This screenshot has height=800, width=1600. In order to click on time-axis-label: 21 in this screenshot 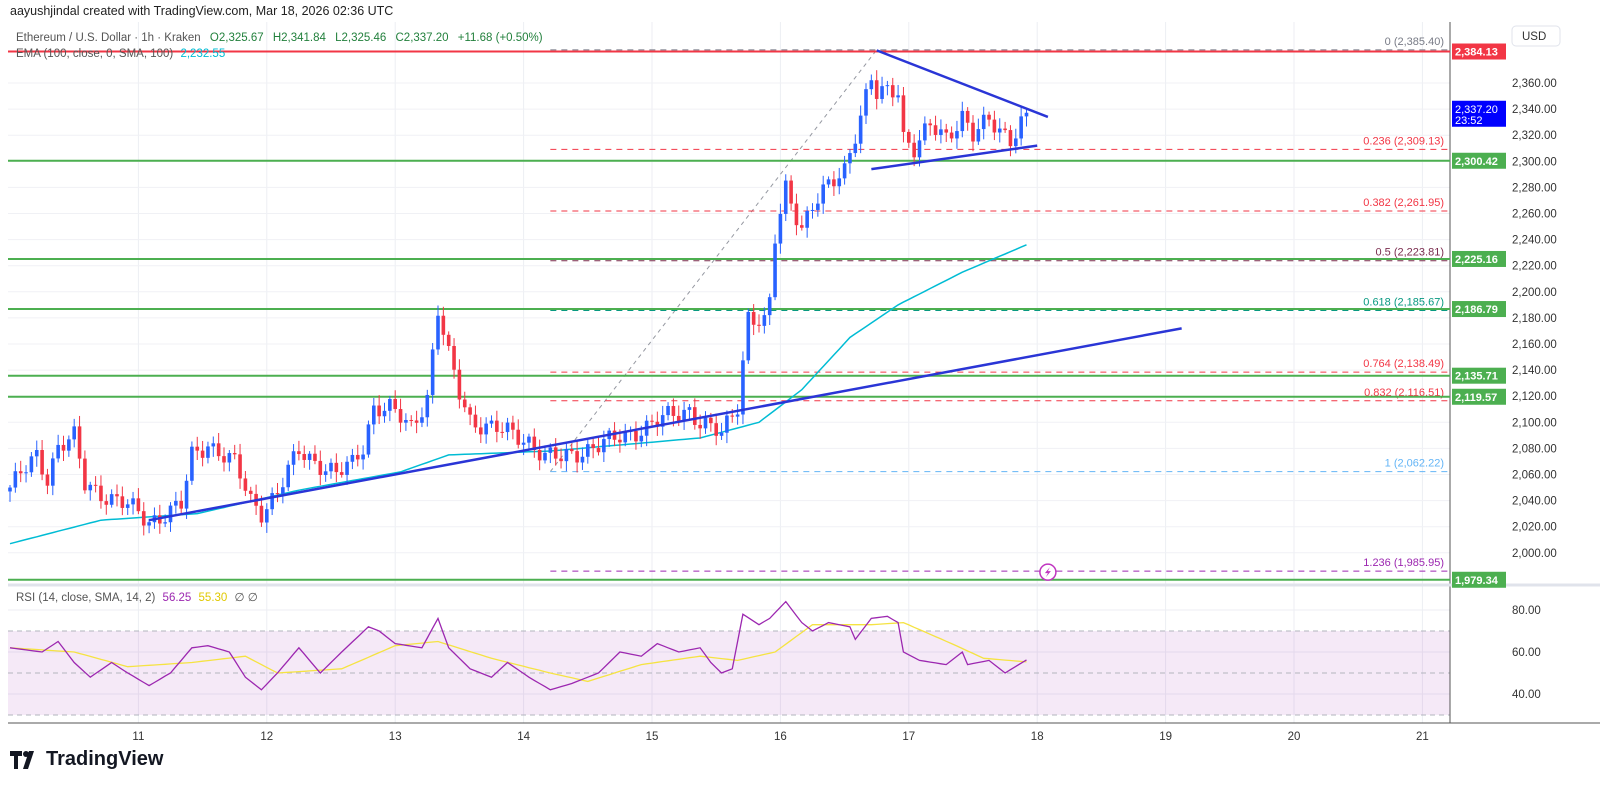, I will do `click(1422, 737)`.